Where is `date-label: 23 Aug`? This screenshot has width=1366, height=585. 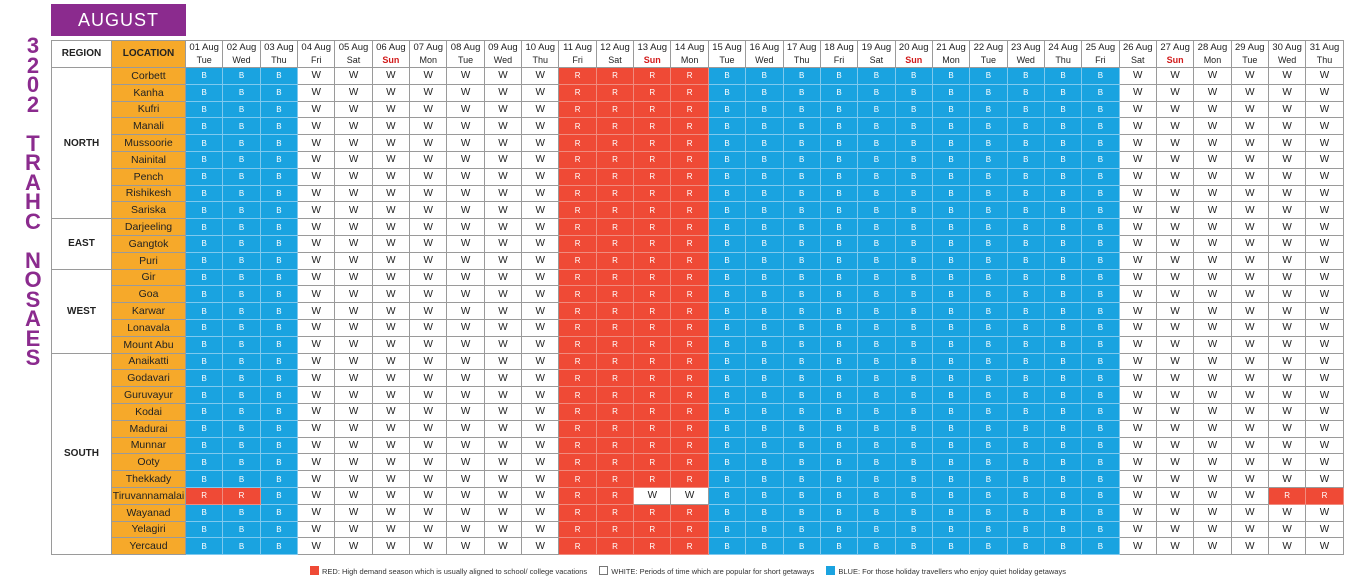
date-label: 23 Aug is located at coordinates (1025, 47).